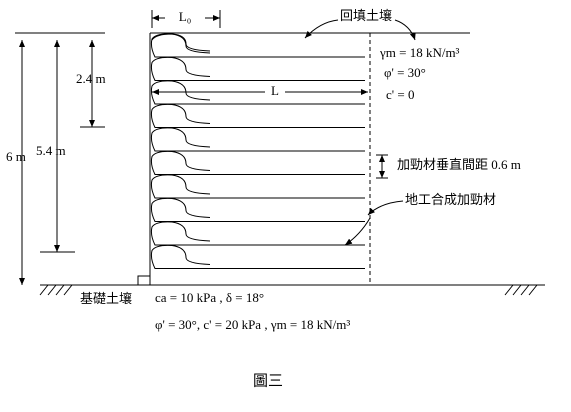 Image resolution: width=571 pixels, height=412 pixels. I want to click on gamma-label: γm = 18 kN/m³, so click(419, 52).